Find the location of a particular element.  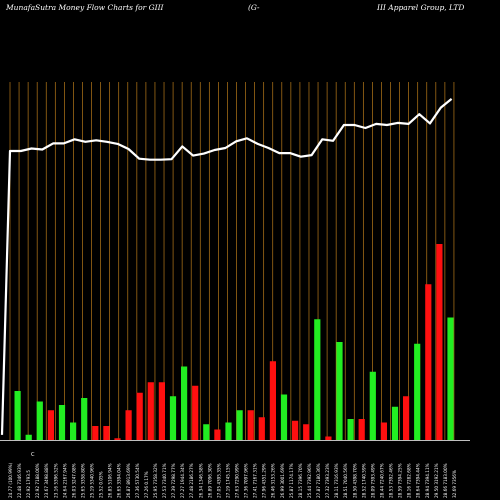

x-tick-label: 26.89 7096.30% is located at coordinates (209, 480).